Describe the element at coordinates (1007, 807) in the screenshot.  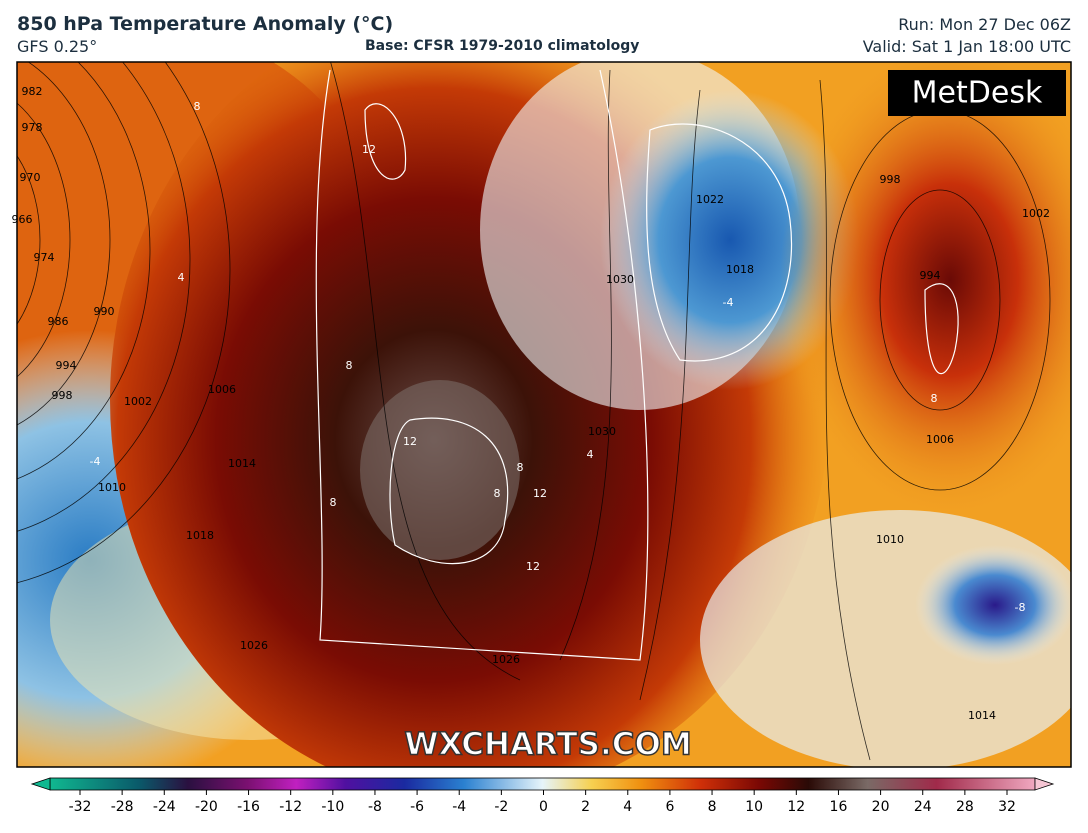
I see `colorbar-tick-label: 32` at that location.